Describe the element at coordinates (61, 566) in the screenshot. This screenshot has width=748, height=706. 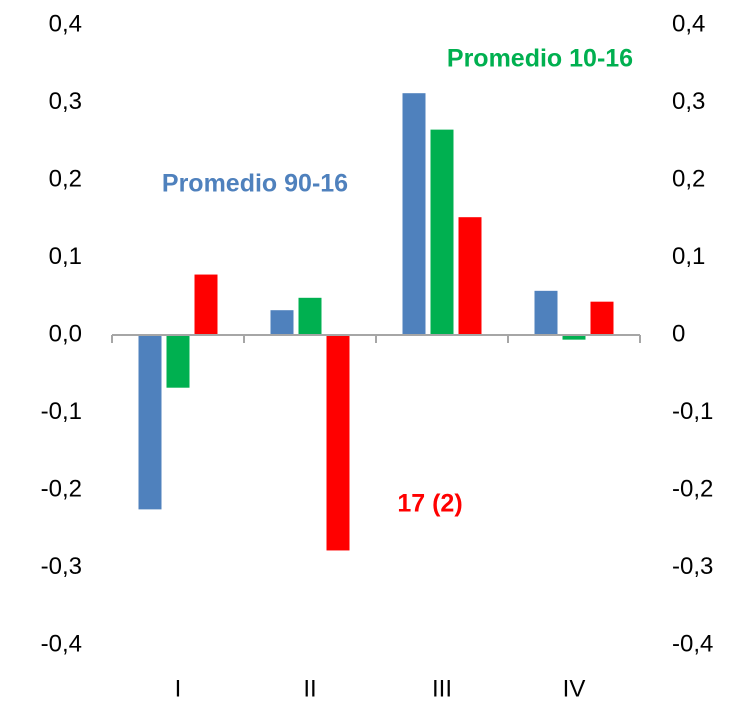
I see `y-tick-label: -0,3` at that location.